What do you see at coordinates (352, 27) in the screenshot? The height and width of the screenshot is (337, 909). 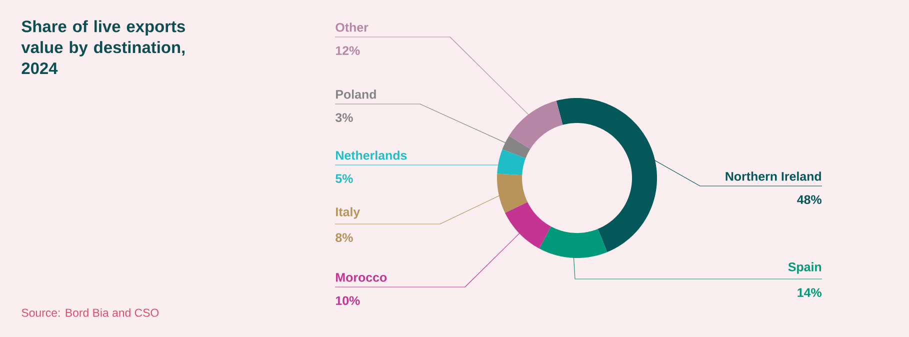 I see `slice-label: Other` at bounding box center [352, 27].